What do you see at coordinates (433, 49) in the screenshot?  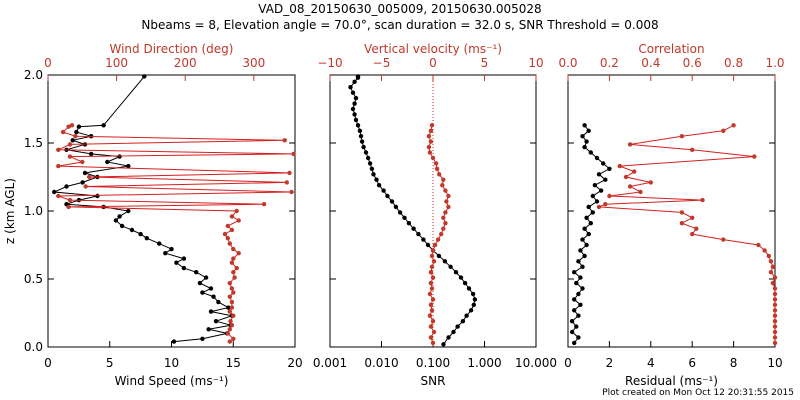 I see `snr-top-axis-label: Vertical velocity (ms⁻¹)` at bounding box center [433, 49].